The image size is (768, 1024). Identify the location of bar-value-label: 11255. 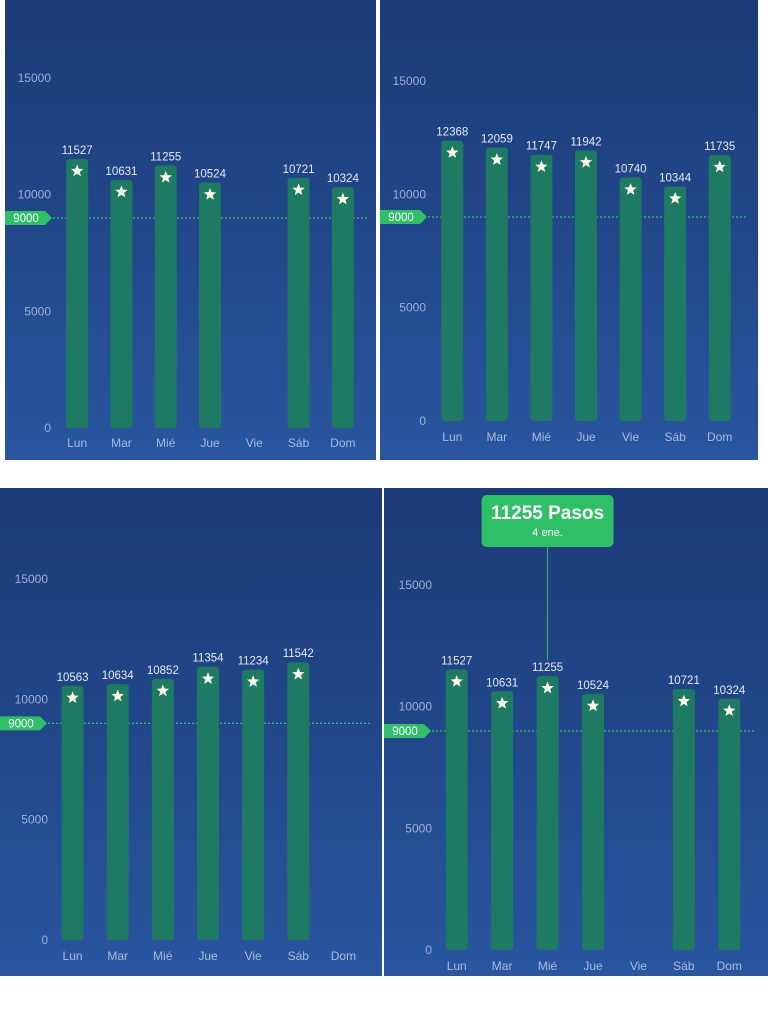
(547, 668).